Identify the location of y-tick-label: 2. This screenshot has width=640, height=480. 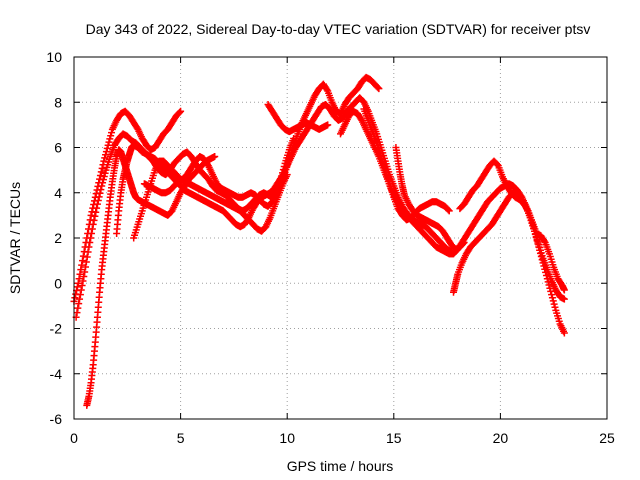
(58, 238).